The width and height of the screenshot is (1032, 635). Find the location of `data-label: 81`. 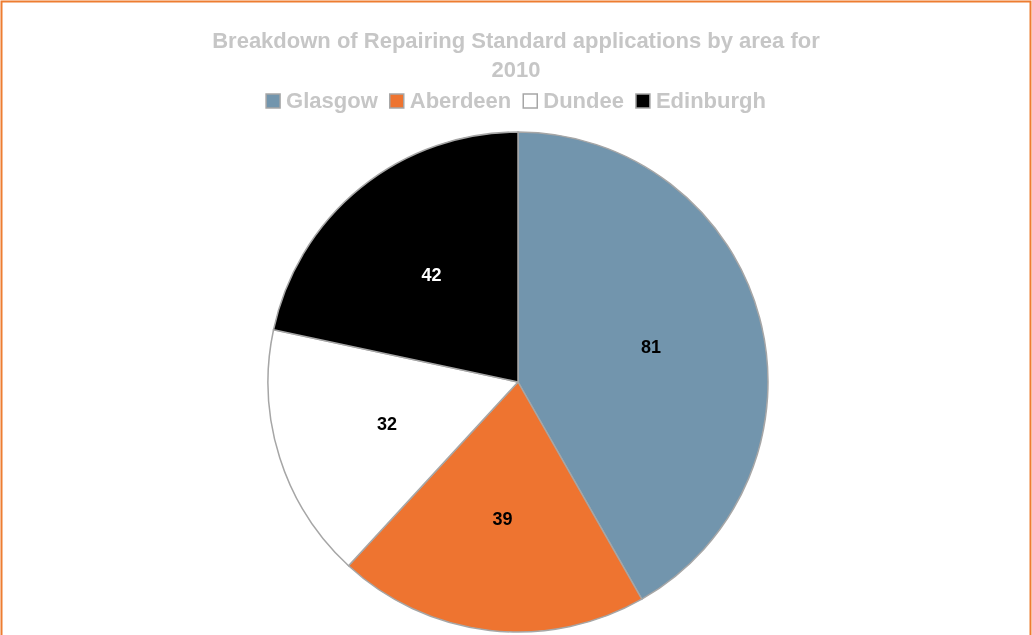

data-label: 81 is located at coordinates (650, 347).